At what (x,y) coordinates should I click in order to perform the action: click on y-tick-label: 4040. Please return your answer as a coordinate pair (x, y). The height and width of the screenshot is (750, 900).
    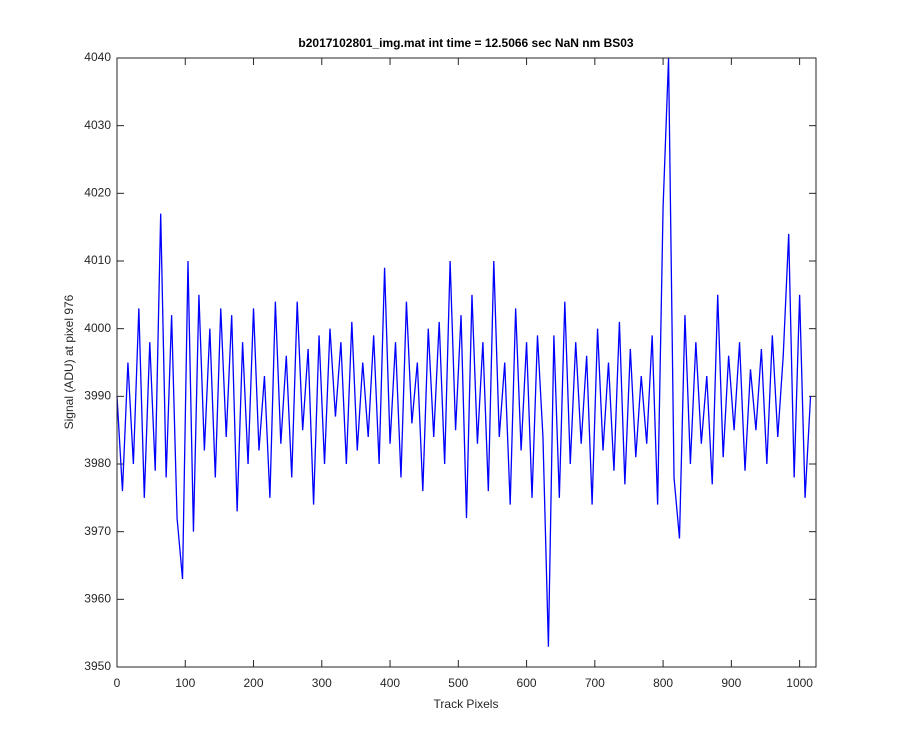
    Looking at the image, I should click on (97, 57).